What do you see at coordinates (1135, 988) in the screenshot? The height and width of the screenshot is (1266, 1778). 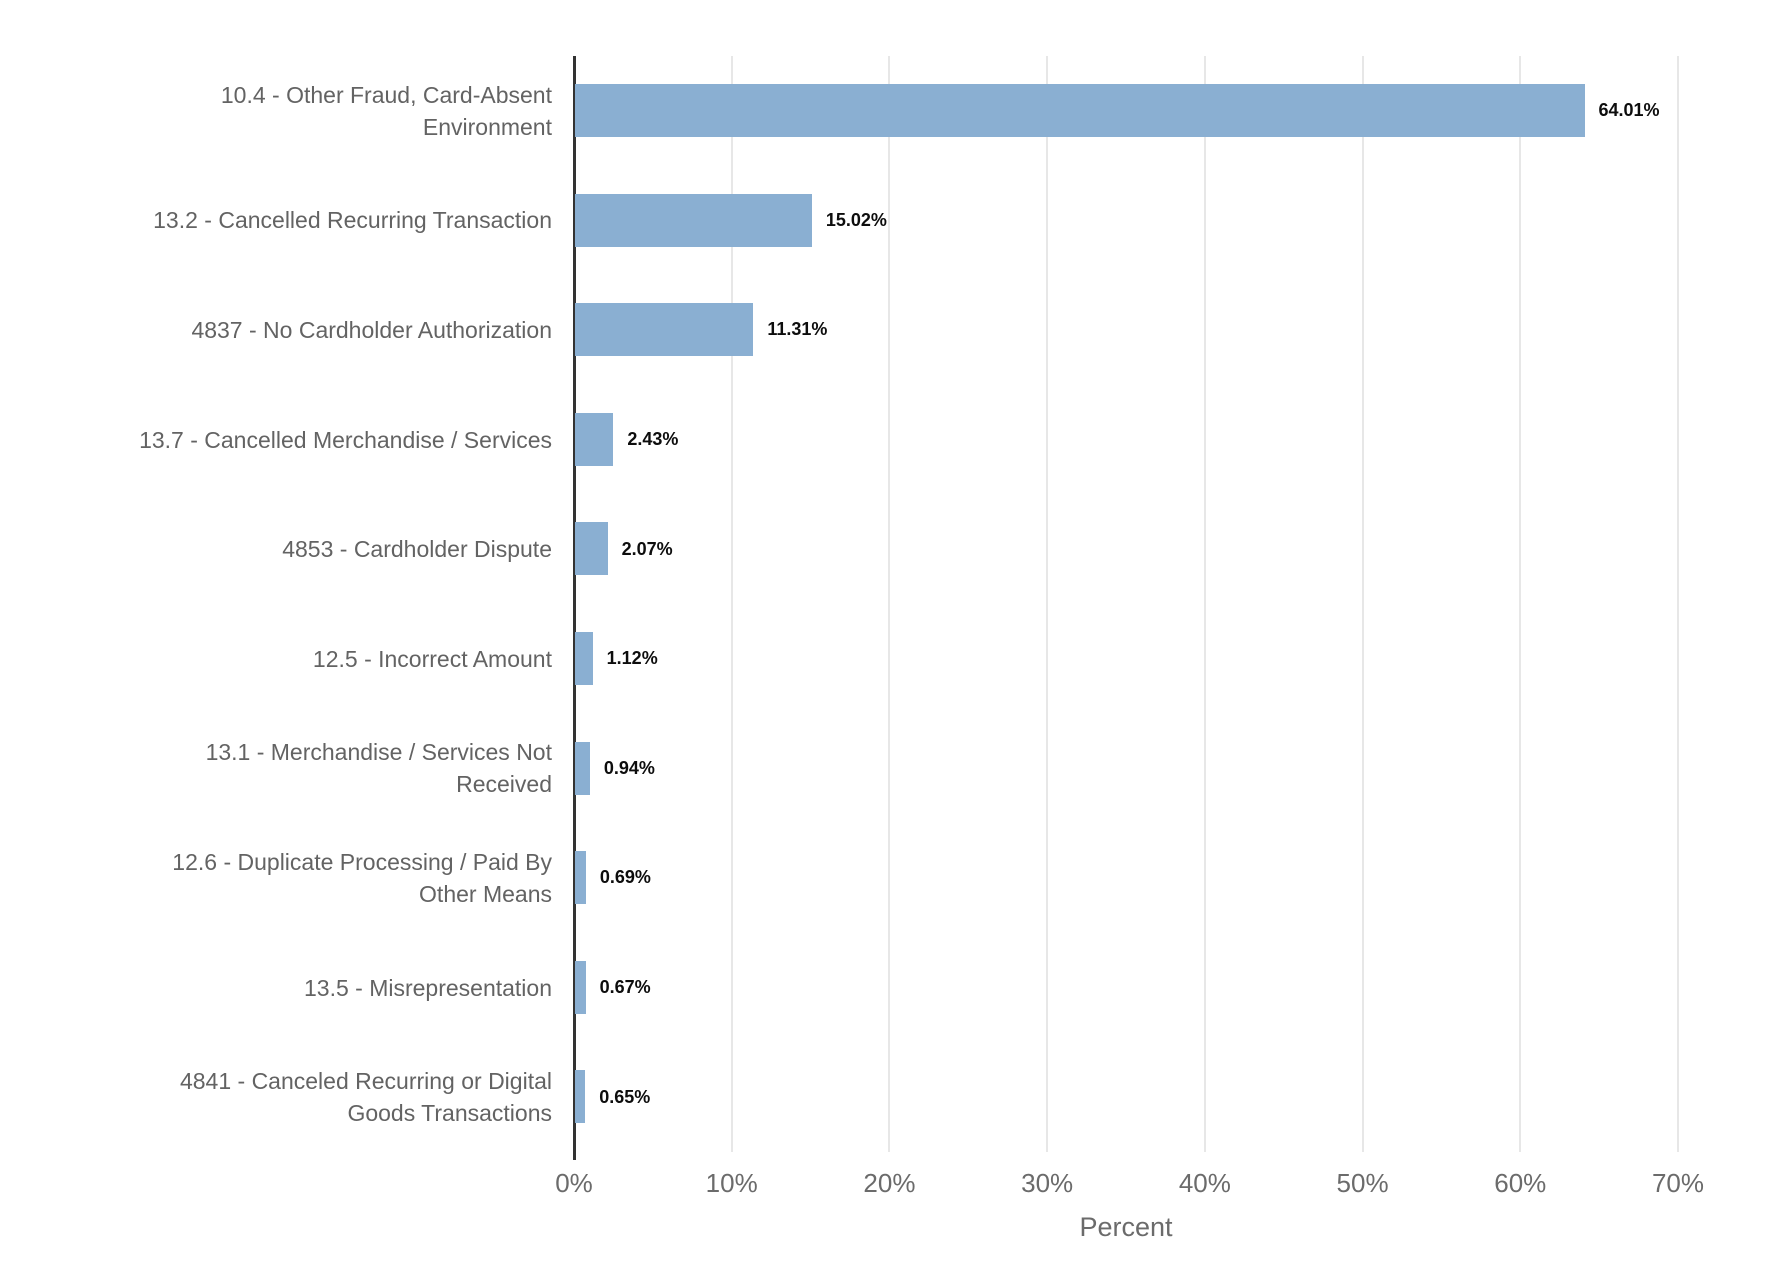 I see `bar-row: 0.67%` at bounding box center [1135, 988].